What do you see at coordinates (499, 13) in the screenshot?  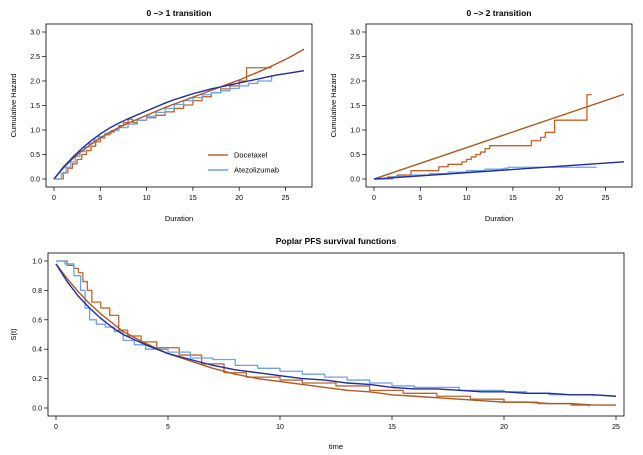 I see `chart-title: 0 –> 2 transition` at bounding box center [499, 13].